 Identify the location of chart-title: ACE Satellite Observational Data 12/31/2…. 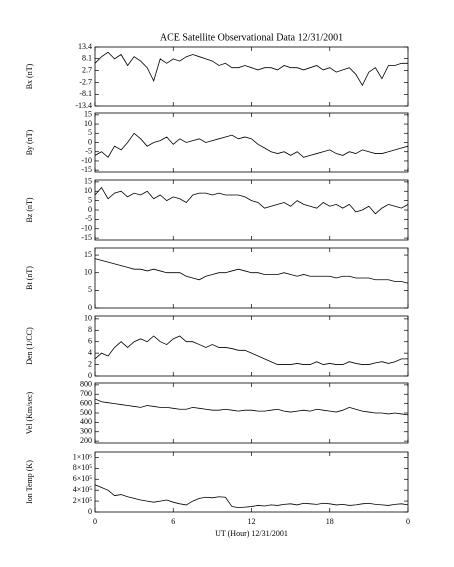
(251, 37).